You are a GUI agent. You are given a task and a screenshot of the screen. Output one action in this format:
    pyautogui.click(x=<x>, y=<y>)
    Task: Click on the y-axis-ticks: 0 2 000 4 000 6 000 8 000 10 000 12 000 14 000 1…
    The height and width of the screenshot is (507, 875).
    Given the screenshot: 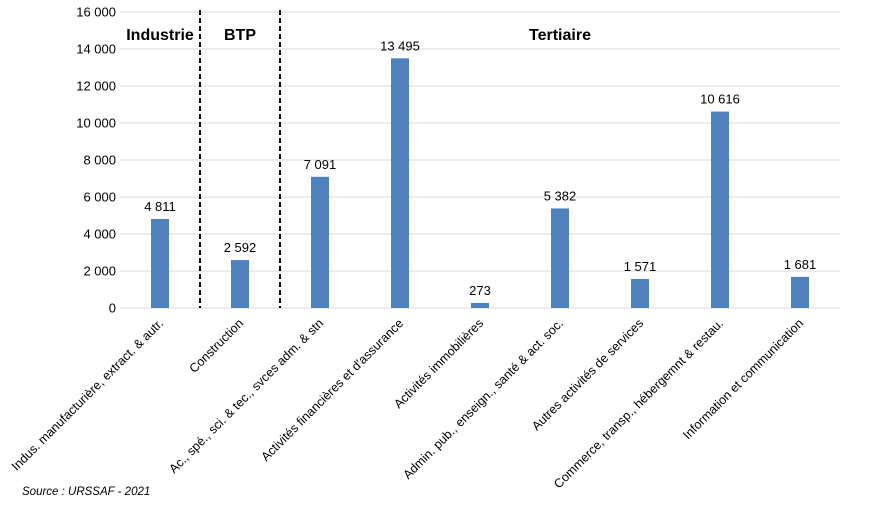 What is the action you would take?
    pyautogui.click(x=96, y=160)
    